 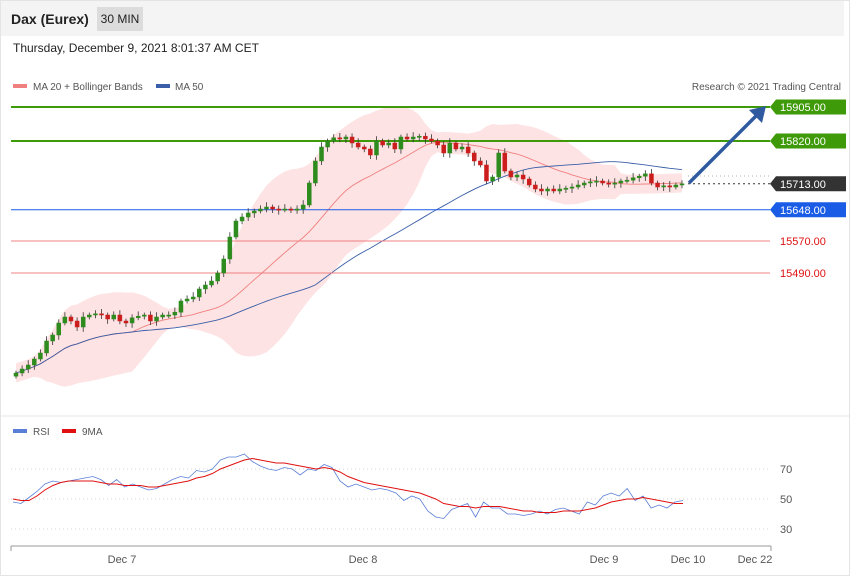 I want to click on level-label-1: 15820.00, so click(x=803, y=142).